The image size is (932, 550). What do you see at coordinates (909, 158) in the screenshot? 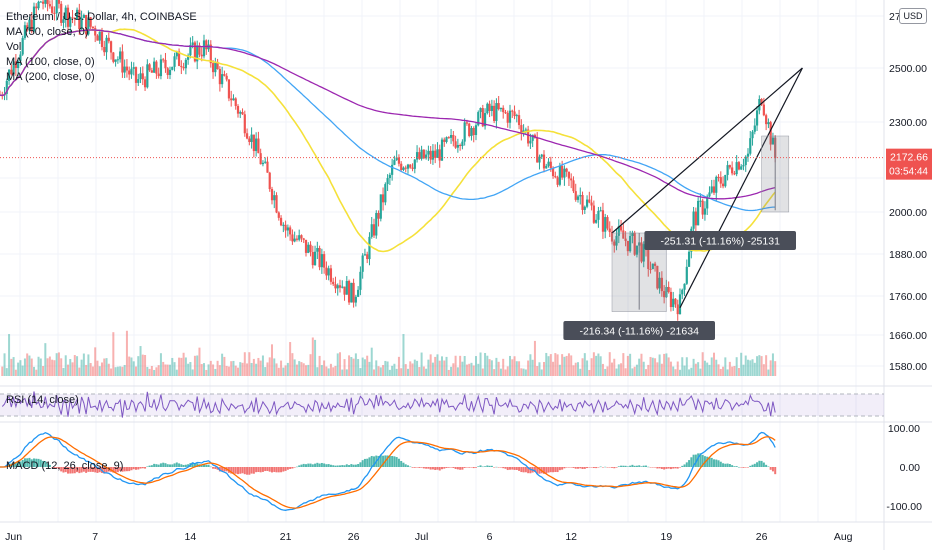
I see `last-price-label: 2172.66` at bounding box center [909, 158].